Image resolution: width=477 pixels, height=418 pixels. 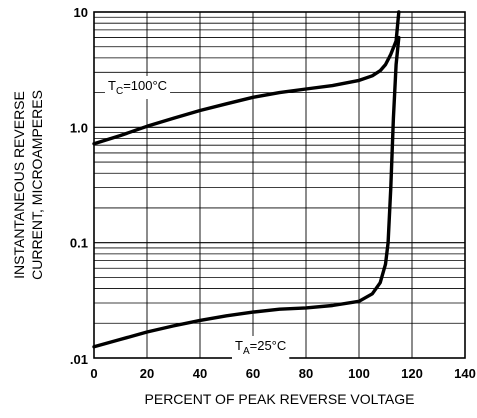 I want to click on x-tick-label: 120, so click(x=412, y=373).